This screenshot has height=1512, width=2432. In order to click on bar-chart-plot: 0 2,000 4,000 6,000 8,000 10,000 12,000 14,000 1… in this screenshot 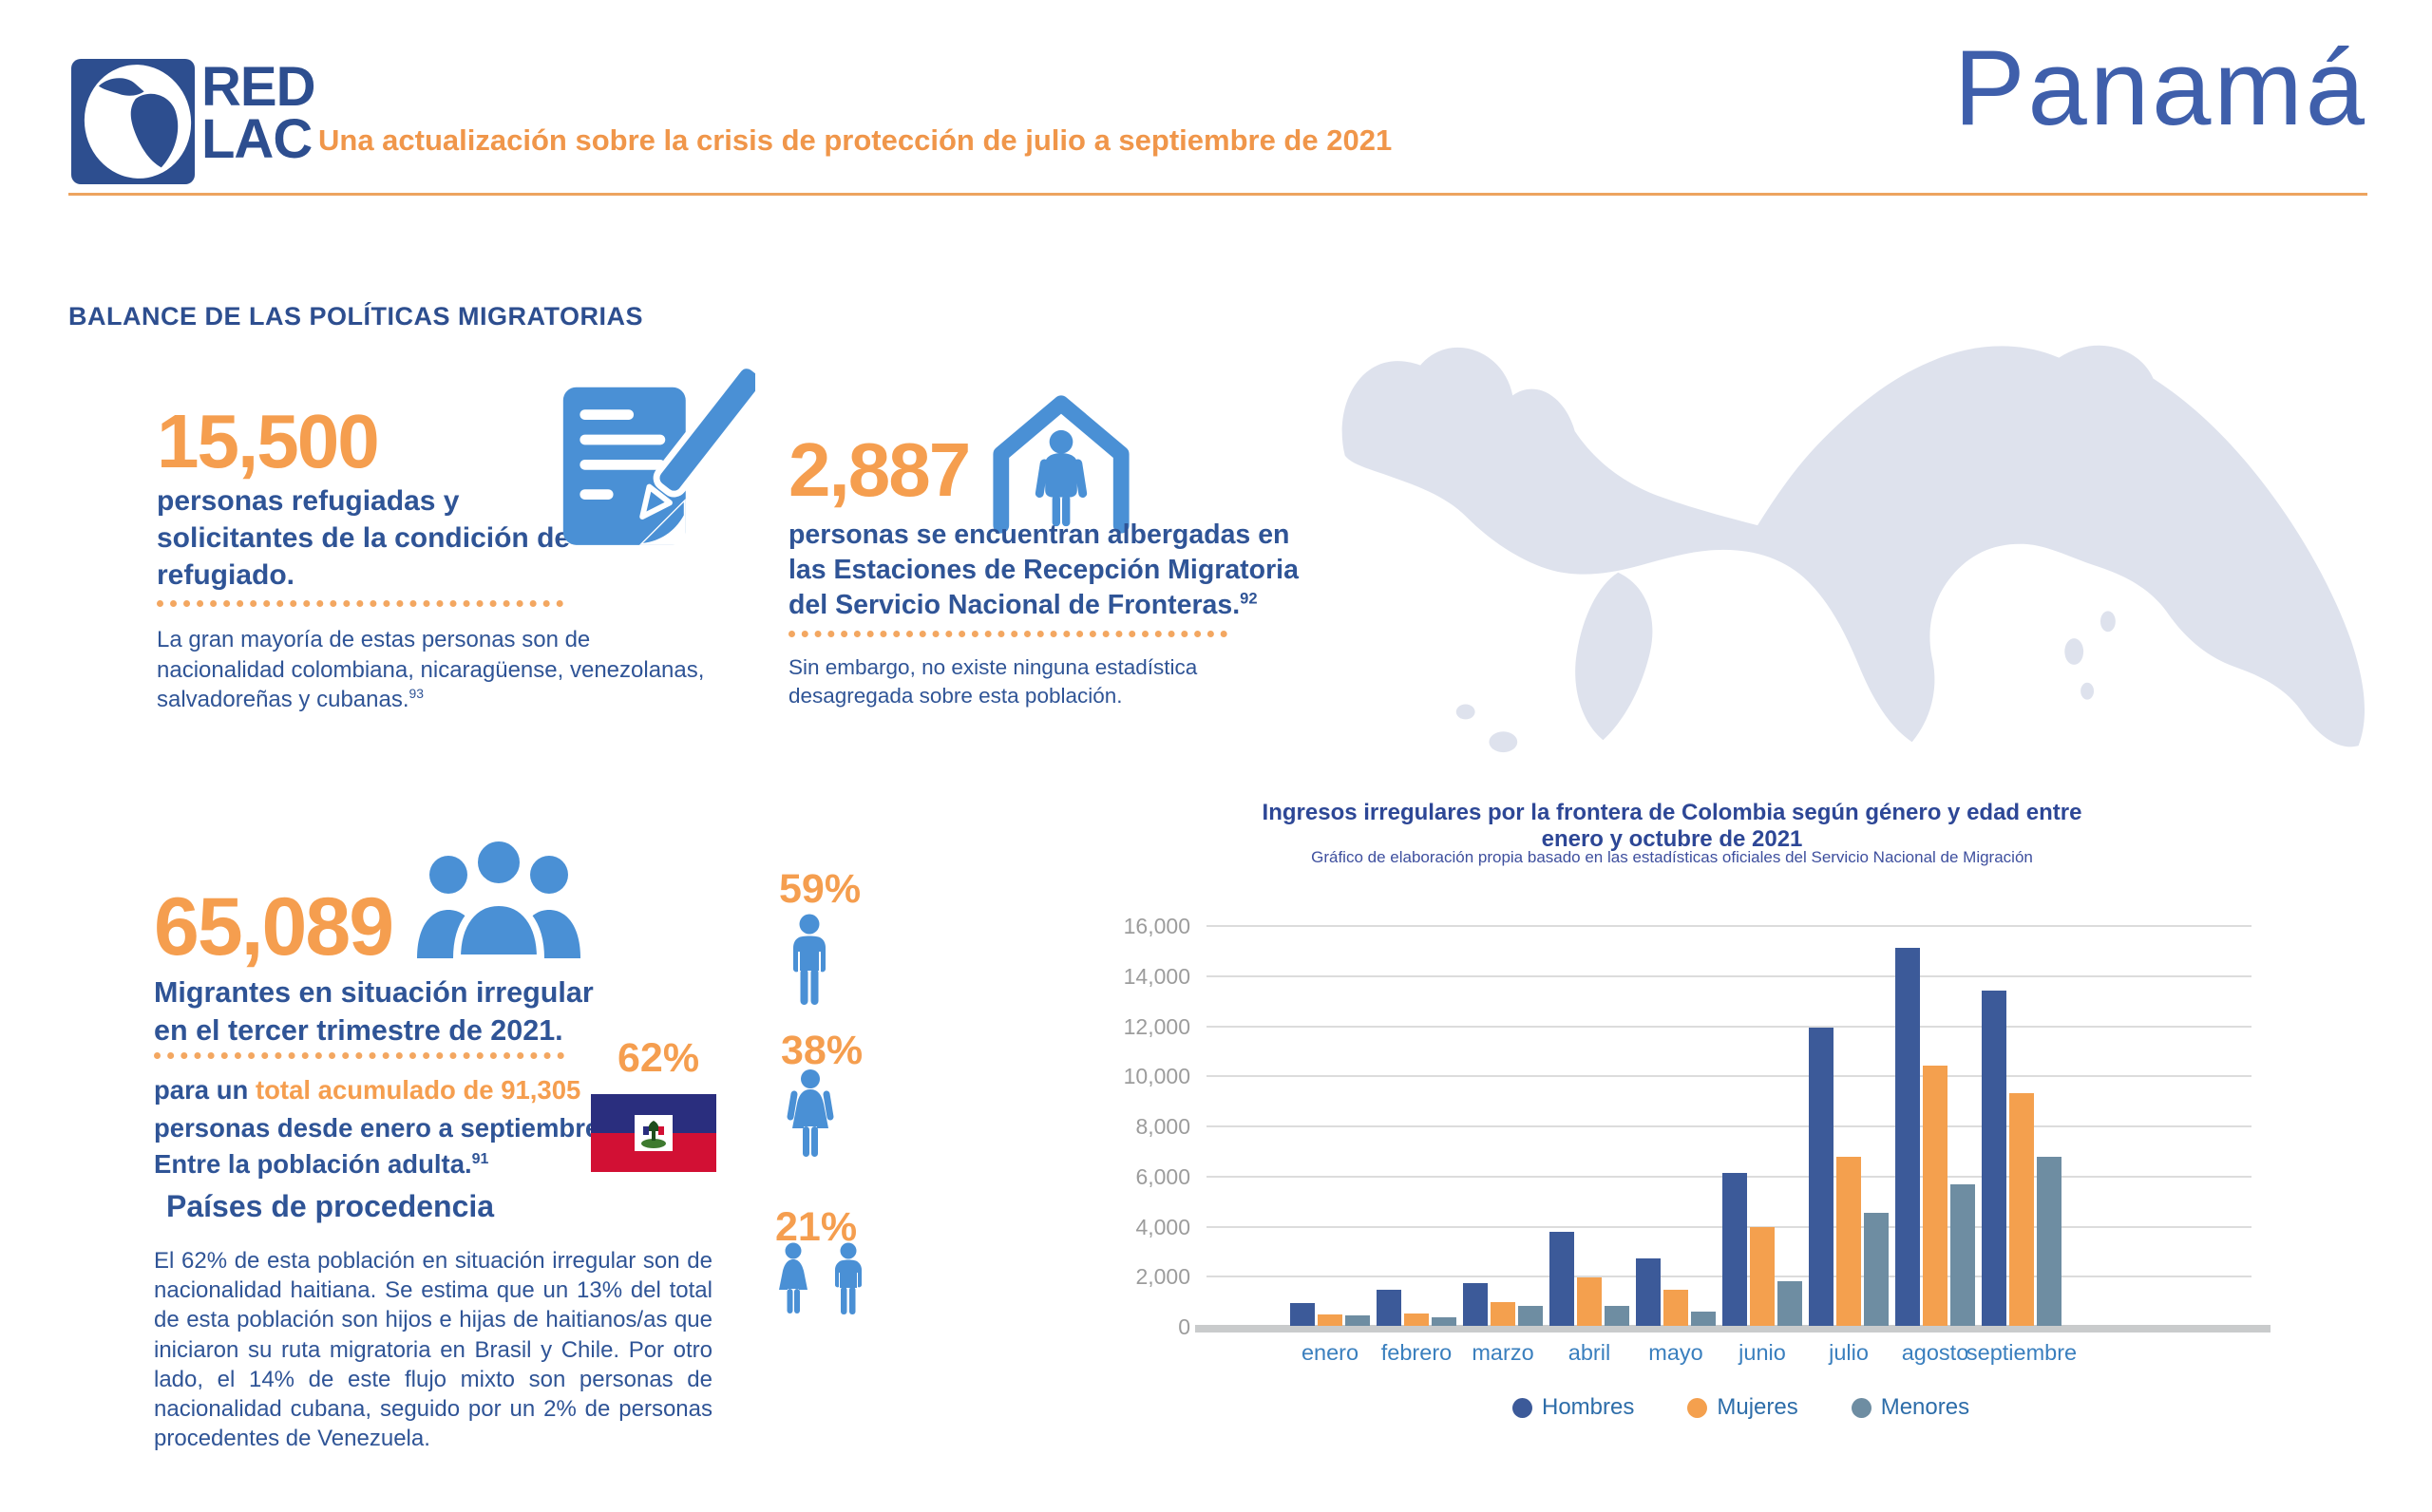, I will do `click(1697, 1139)`.